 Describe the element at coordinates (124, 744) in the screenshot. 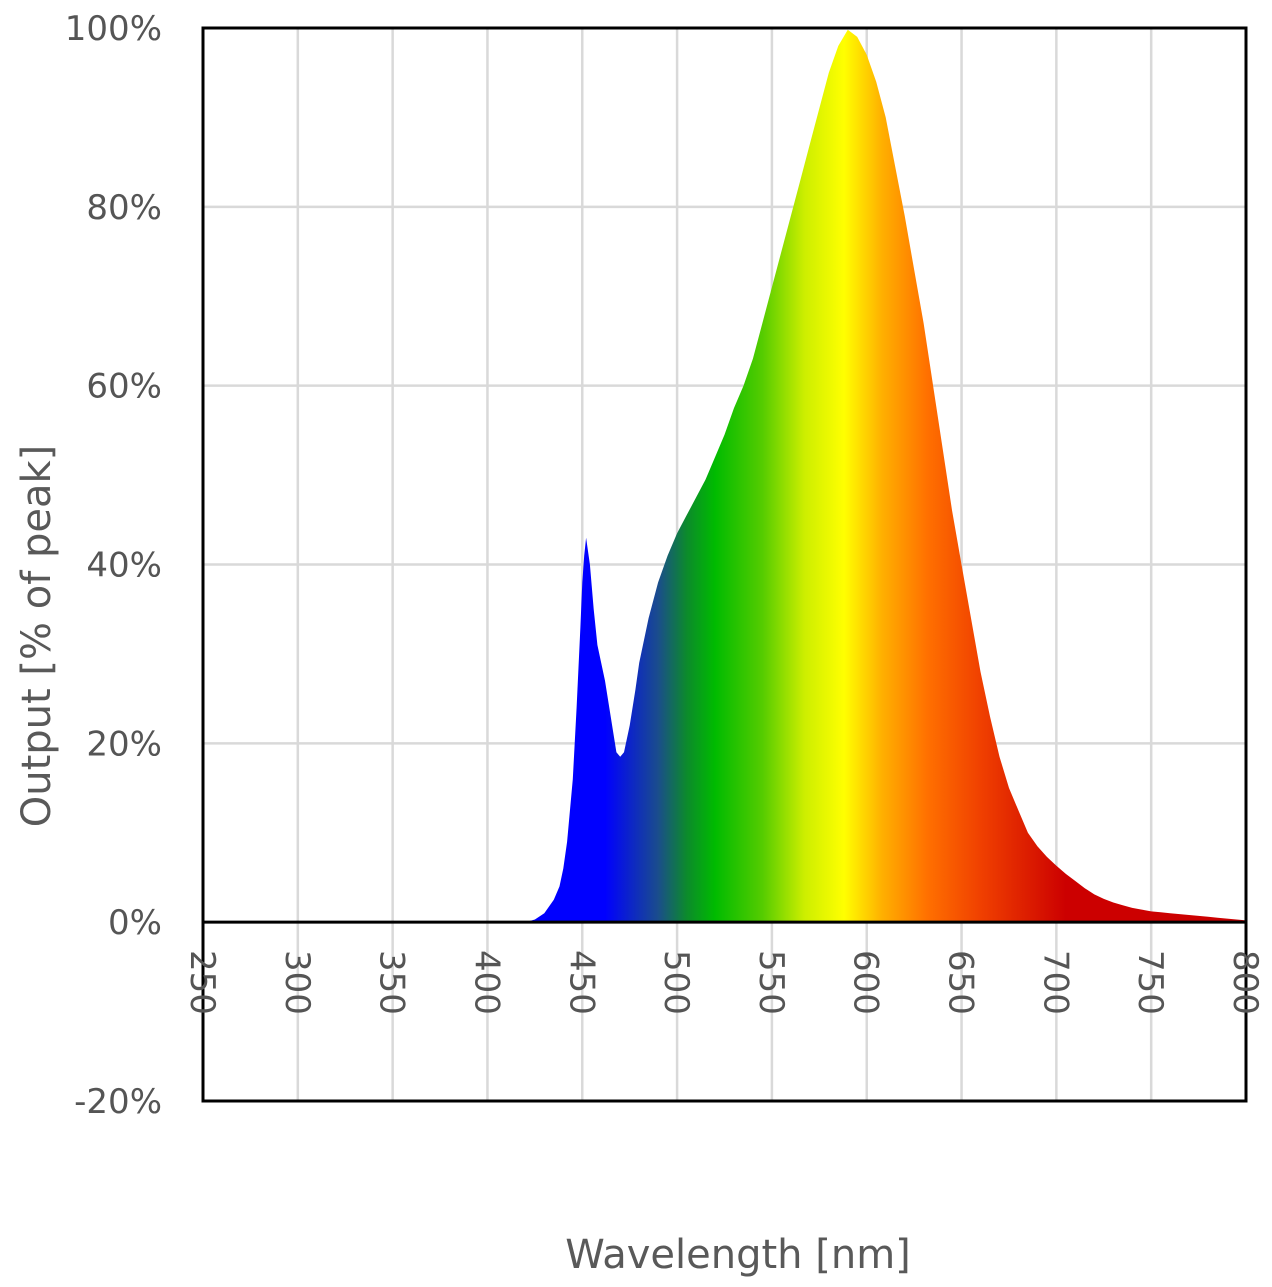

I see `y-tick-label: 20%` at that location.